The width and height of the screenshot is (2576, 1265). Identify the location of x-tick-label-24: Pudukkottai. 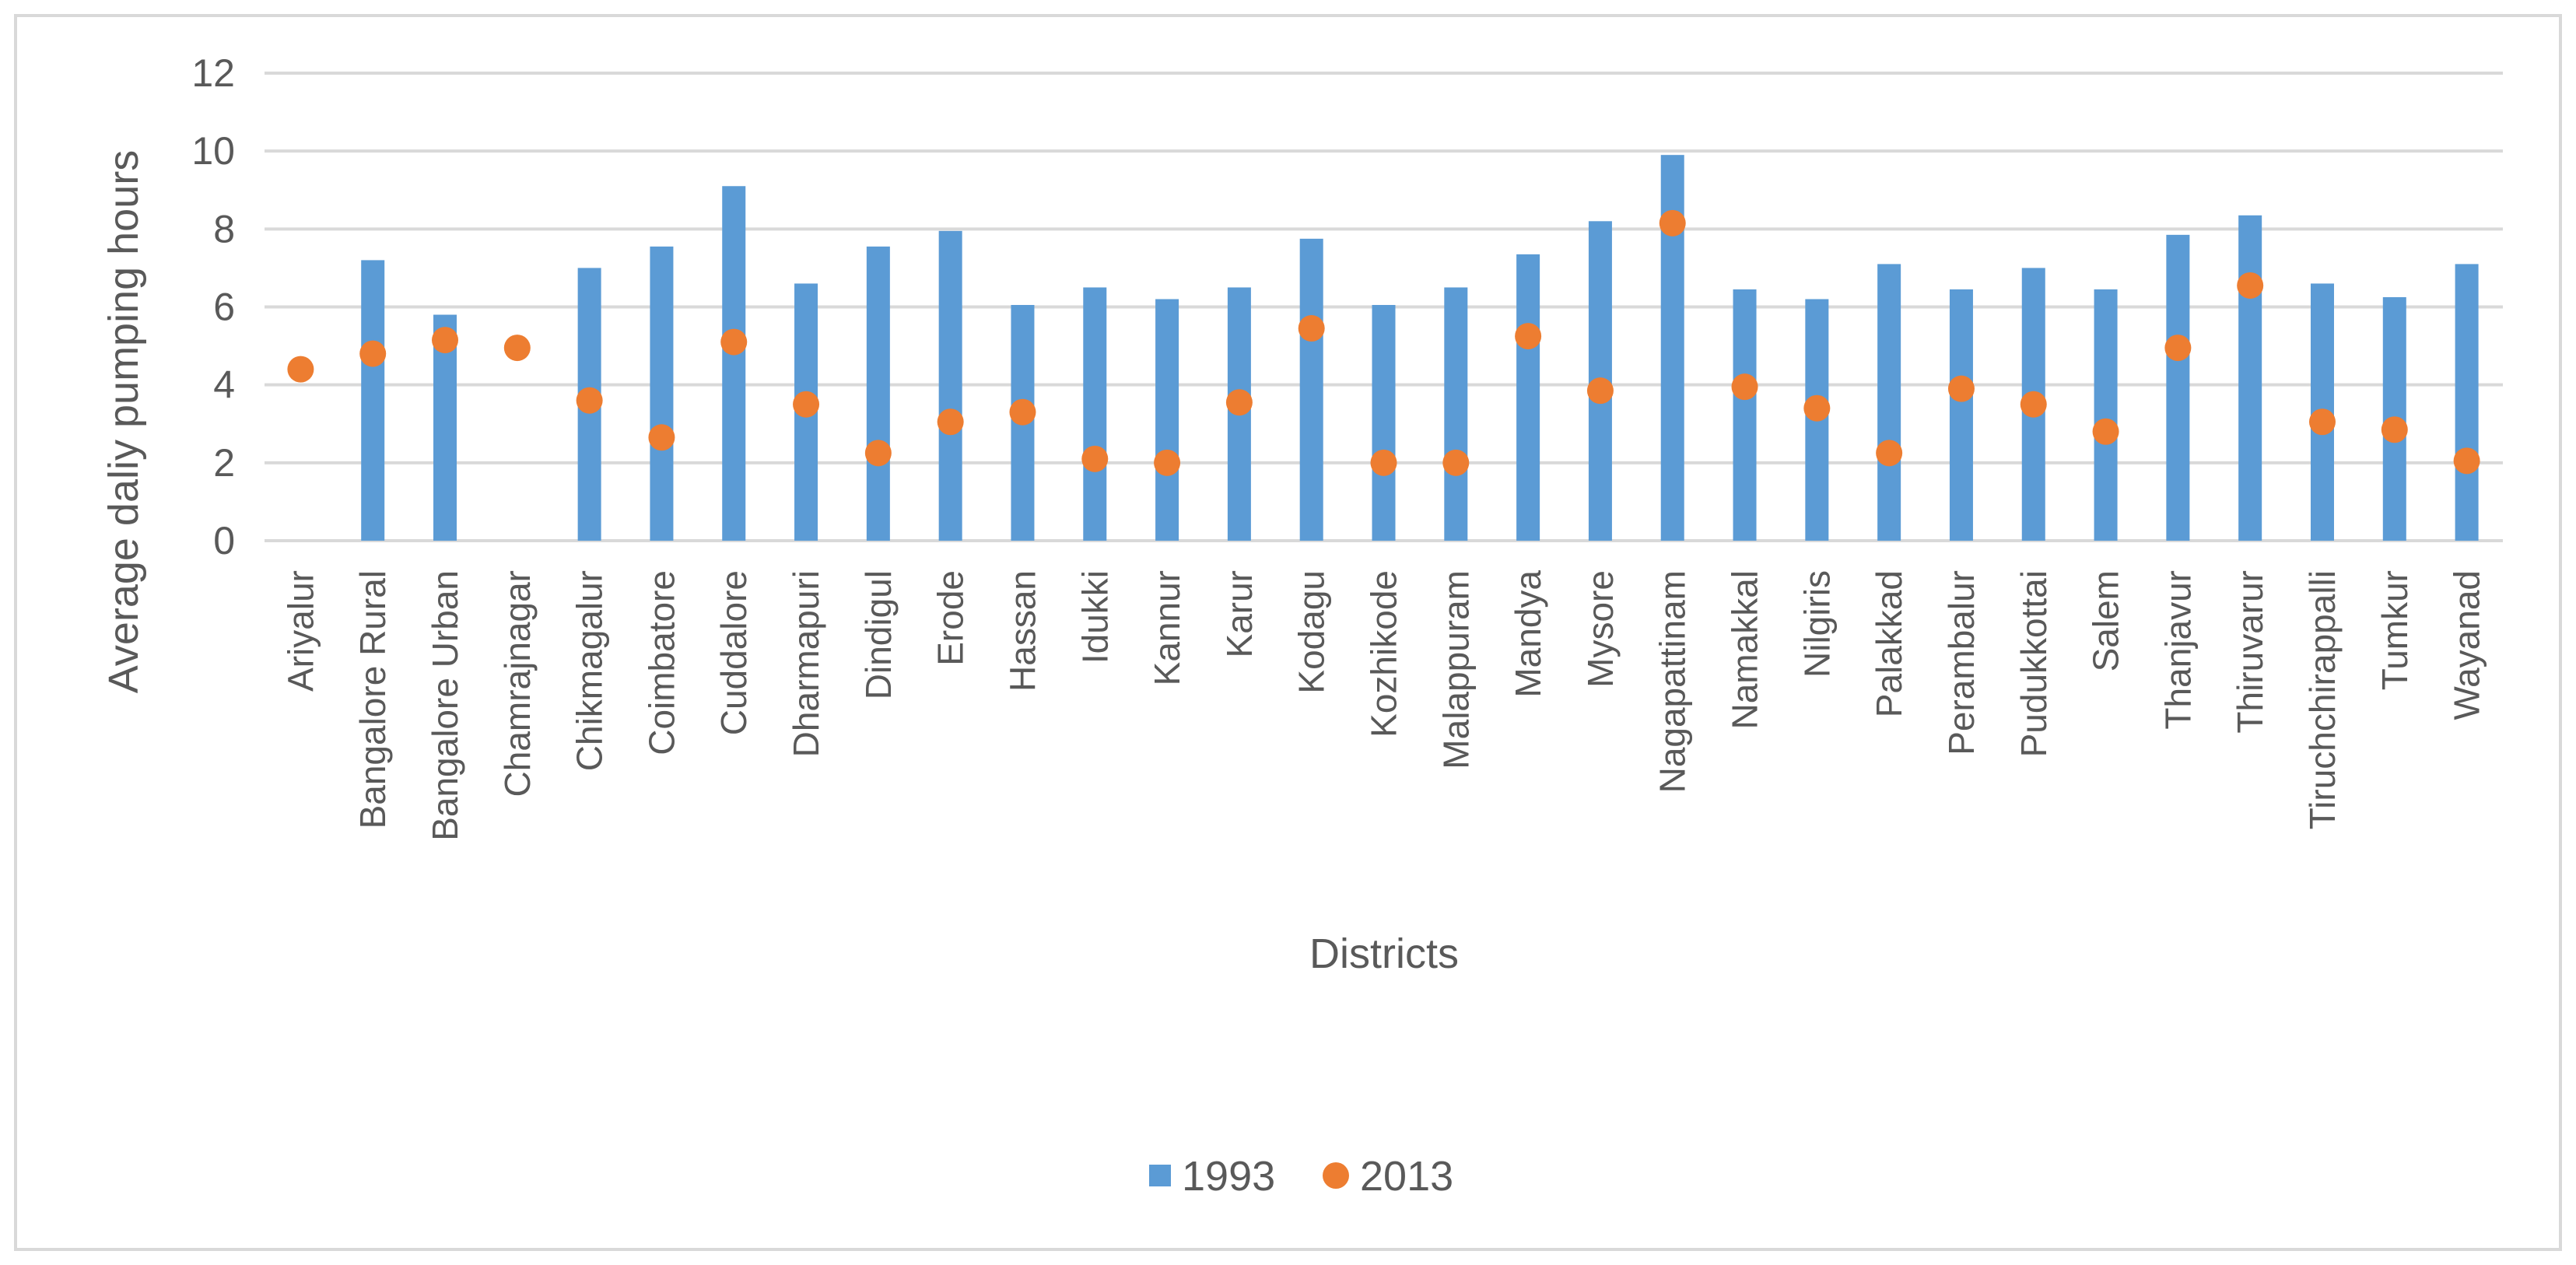
(2034, 663).